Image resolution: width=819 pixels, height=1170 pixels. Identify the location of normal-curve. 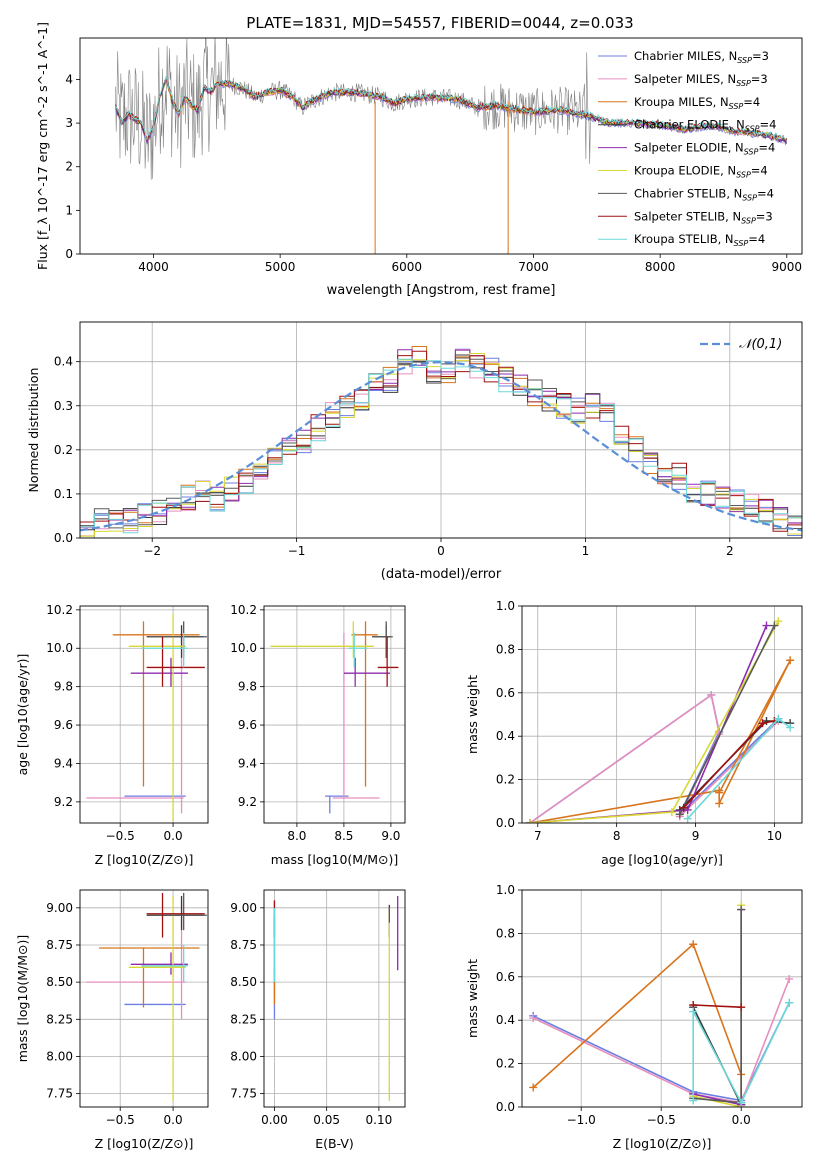
(441, 446).